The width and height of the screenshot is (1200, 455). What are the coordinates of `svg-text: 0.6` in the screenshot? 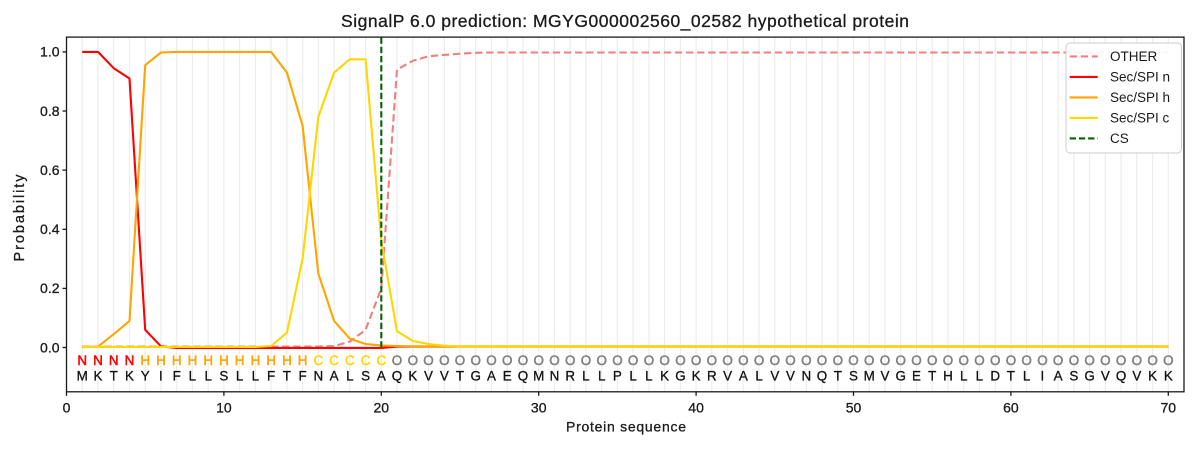 It's located at (50, 170).